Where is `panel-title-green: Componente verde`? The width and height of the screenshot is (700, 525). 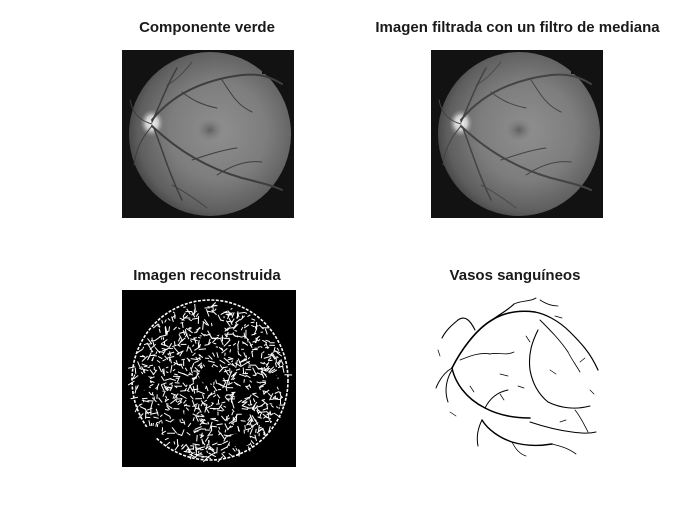
panel-title-green: Componente verde is located at coordinates (207, 27).